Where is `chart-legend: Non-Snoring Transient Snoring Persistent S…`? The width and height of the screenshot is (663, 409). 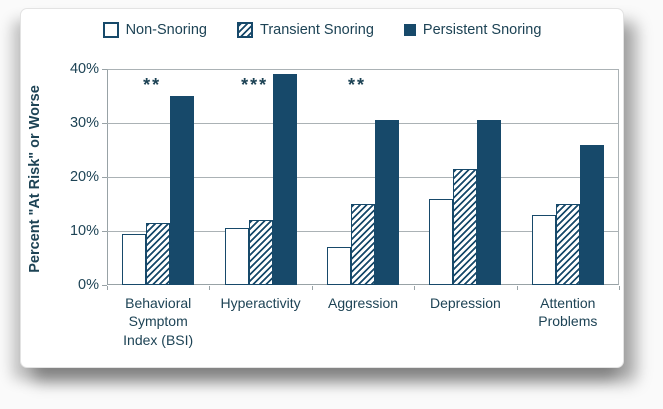 chart-legend: Non-Snoring Transient Snoring Persistent S… is located at coordinates (322, 30).